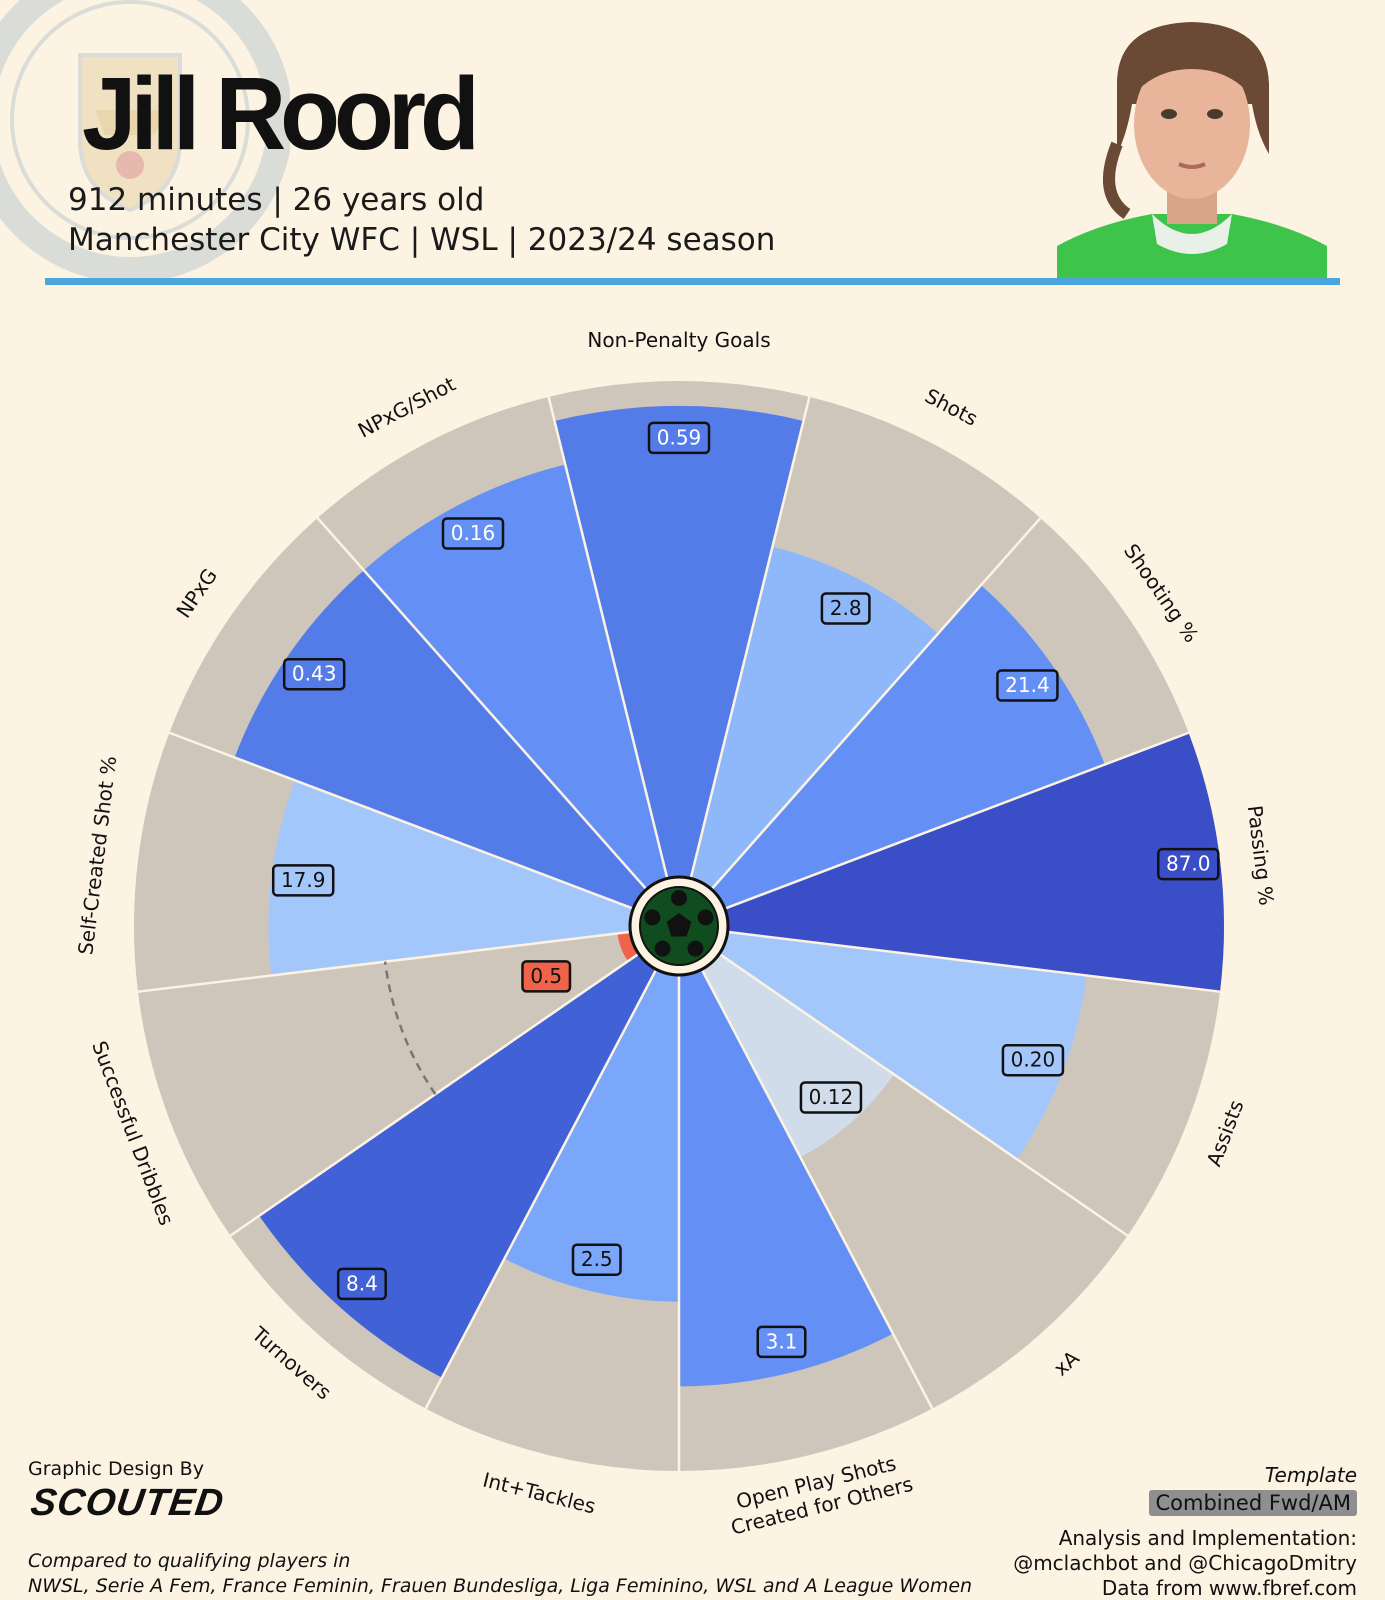  Describe the element at coordinates (1310, 1475) in the screenshot. I see `template-label: Template` at that location.